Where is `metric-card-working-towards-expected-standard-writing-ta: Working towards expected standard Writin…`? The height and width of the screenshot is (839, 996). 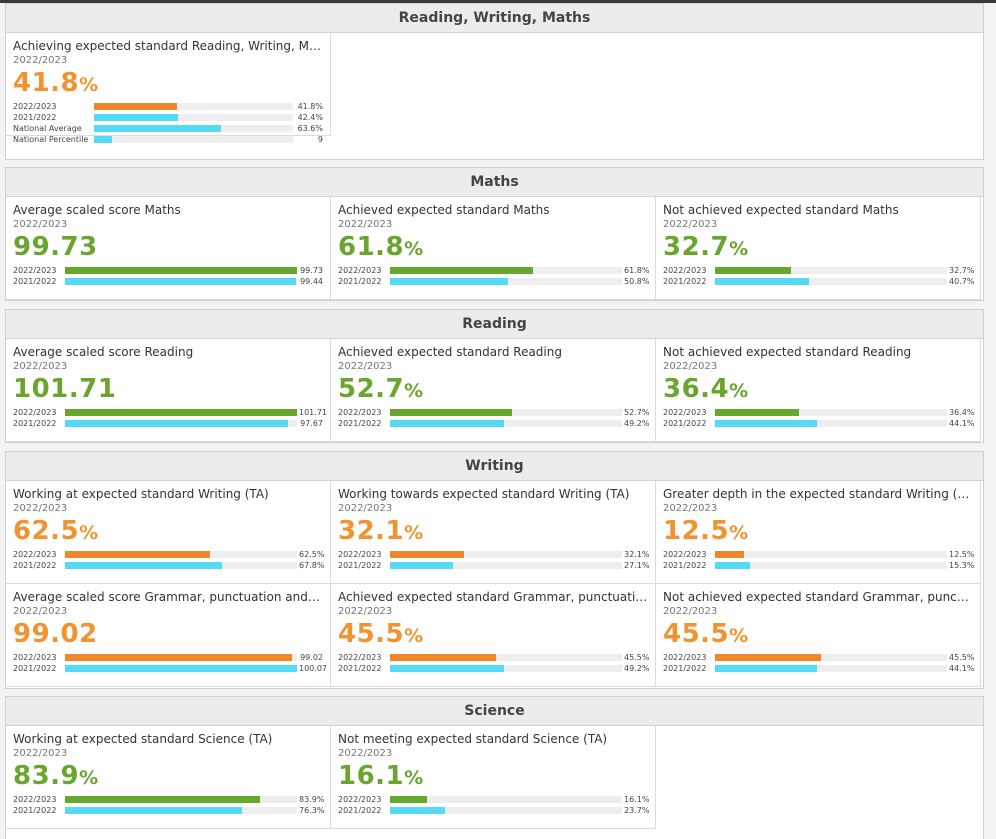
metric-card-working-towards-expected-standard-writing-ta: Working towards expected standard Writin… is located at coordinates (493, 532).